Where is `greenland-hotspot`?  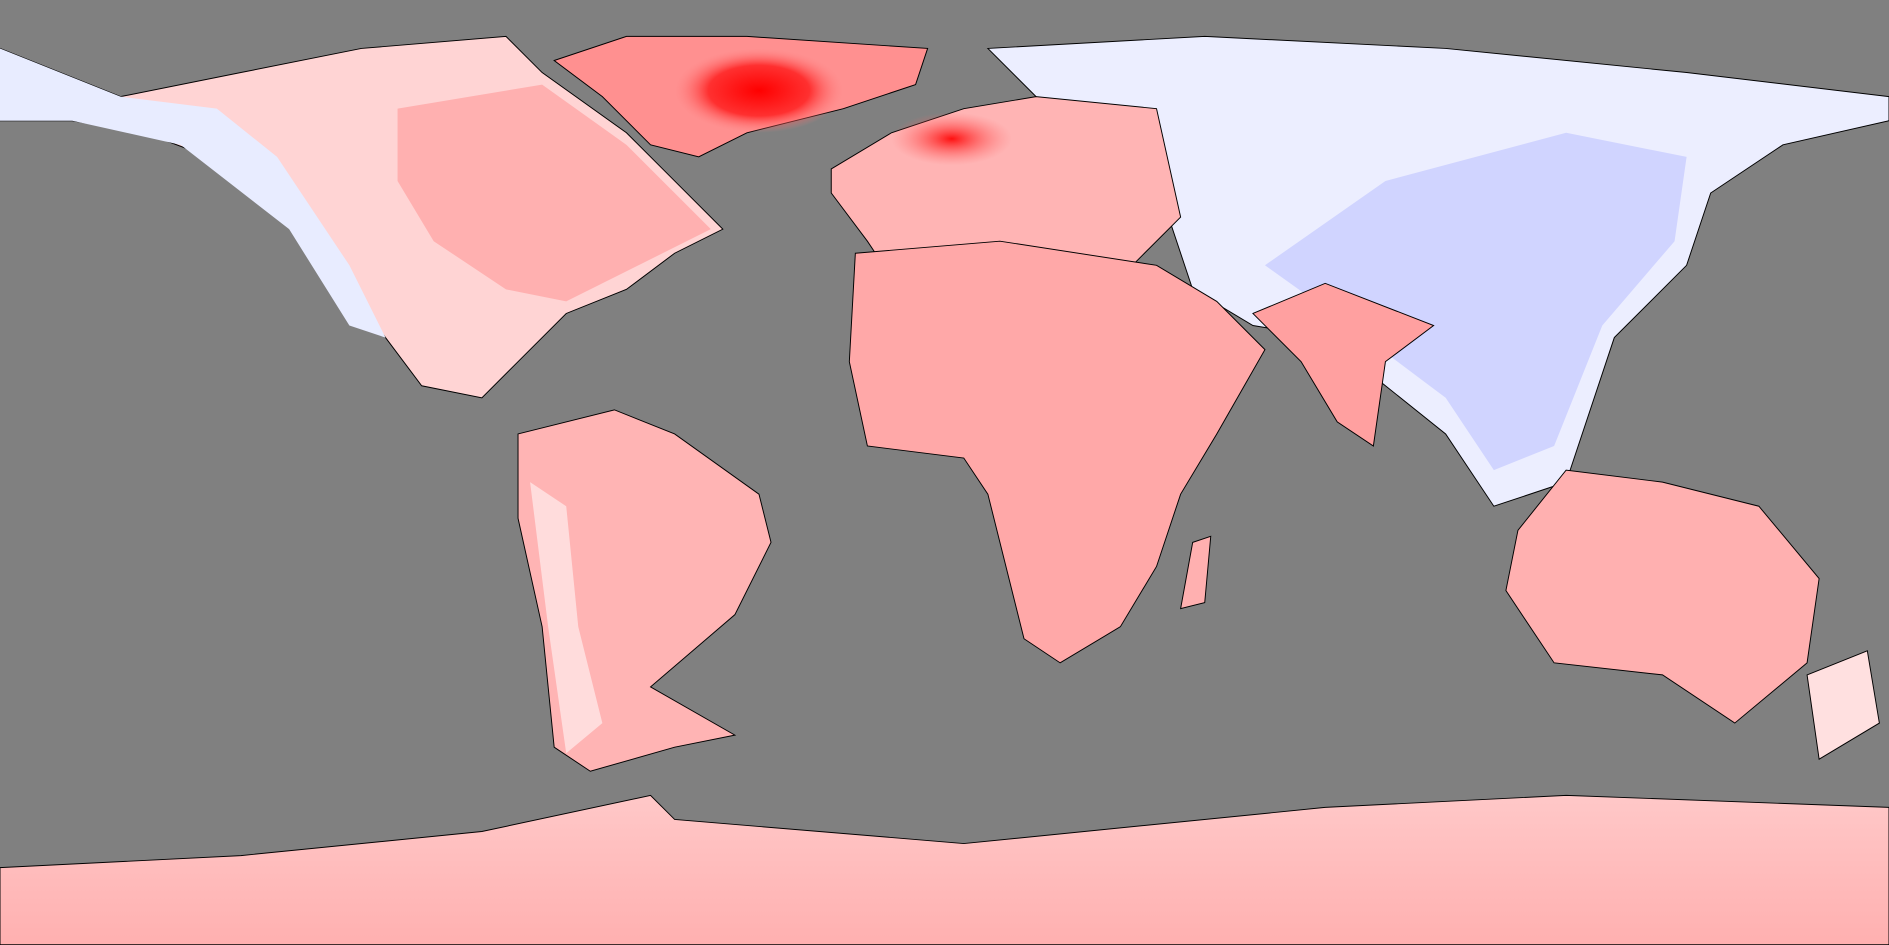 greenland-hotspot is located at coordinates (759, 90).